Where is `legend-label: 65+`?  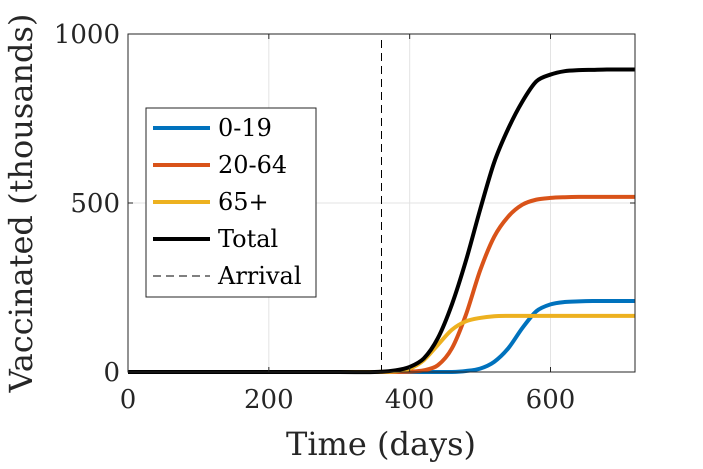 legend-label: 65+ is located at coordinates (243, 202).